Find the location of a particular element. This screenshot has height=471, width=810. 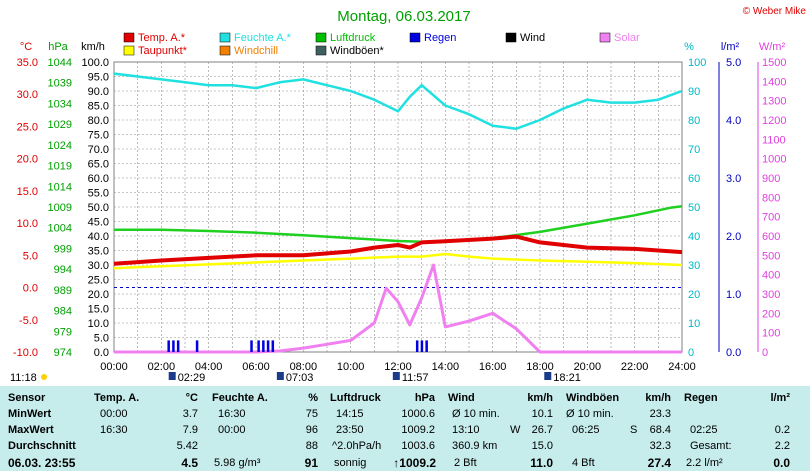

tick-x: 22:00 is located at coordinates (635, 367).